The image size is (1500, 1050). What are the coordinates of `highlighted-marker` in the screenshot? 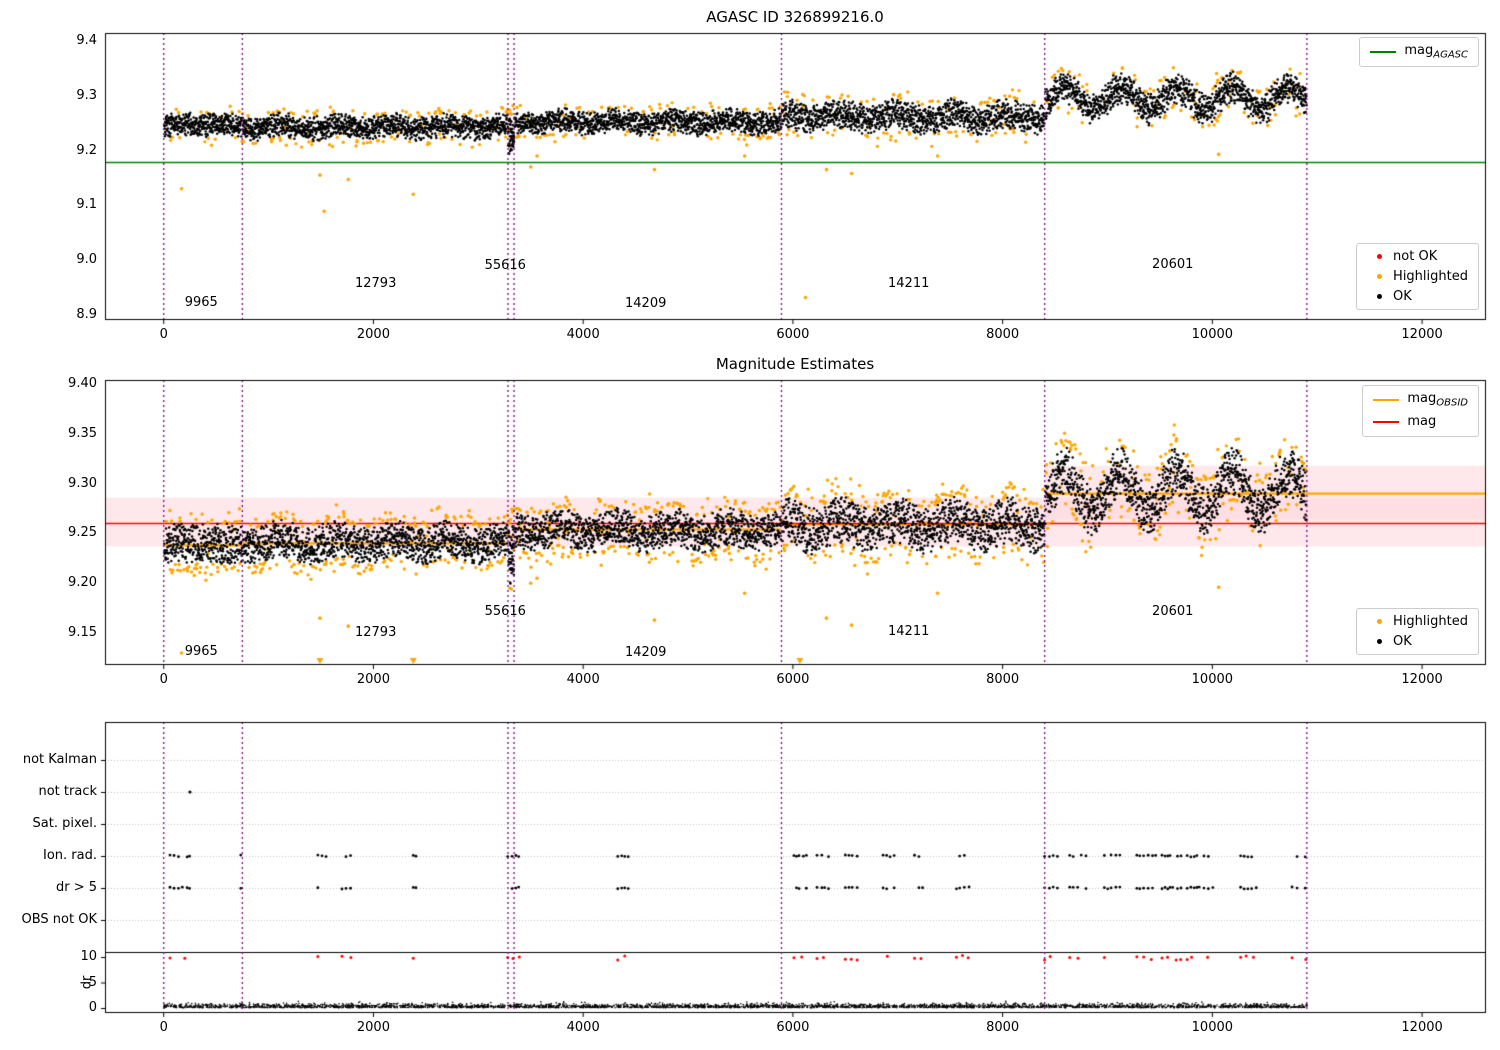 It's located at (1380, 276).